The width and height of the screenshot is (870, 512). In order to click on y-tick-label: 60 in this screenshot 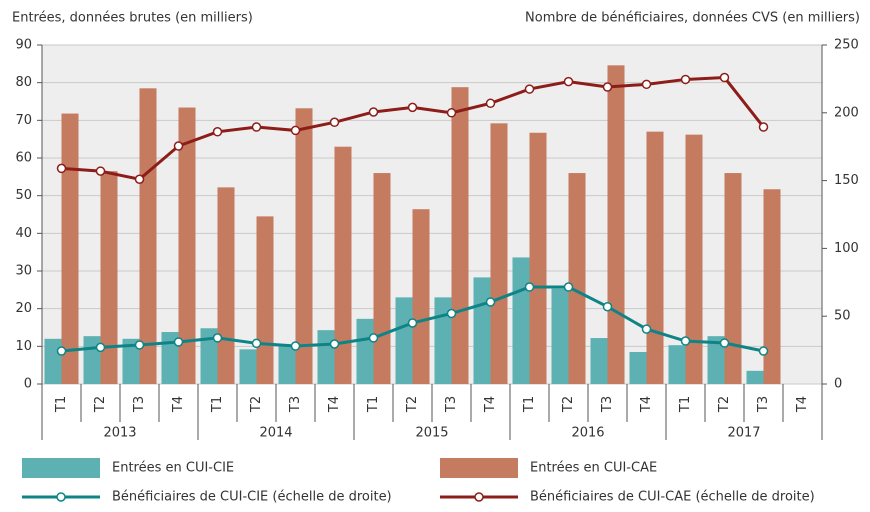, I will do `click(23, 158)`.